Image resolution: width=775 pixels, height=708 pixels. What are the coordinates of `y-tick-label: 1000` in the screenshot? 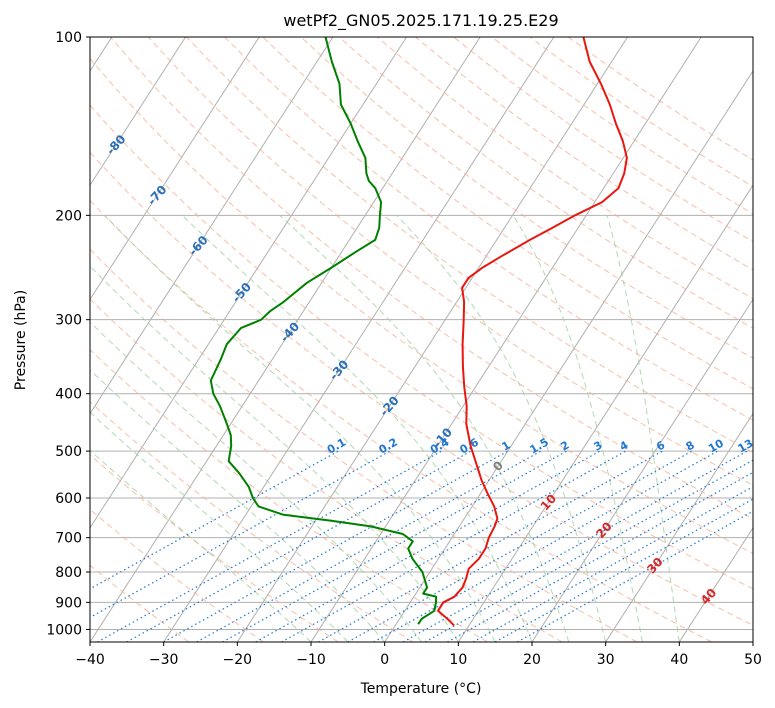 It's located at (64, 630).